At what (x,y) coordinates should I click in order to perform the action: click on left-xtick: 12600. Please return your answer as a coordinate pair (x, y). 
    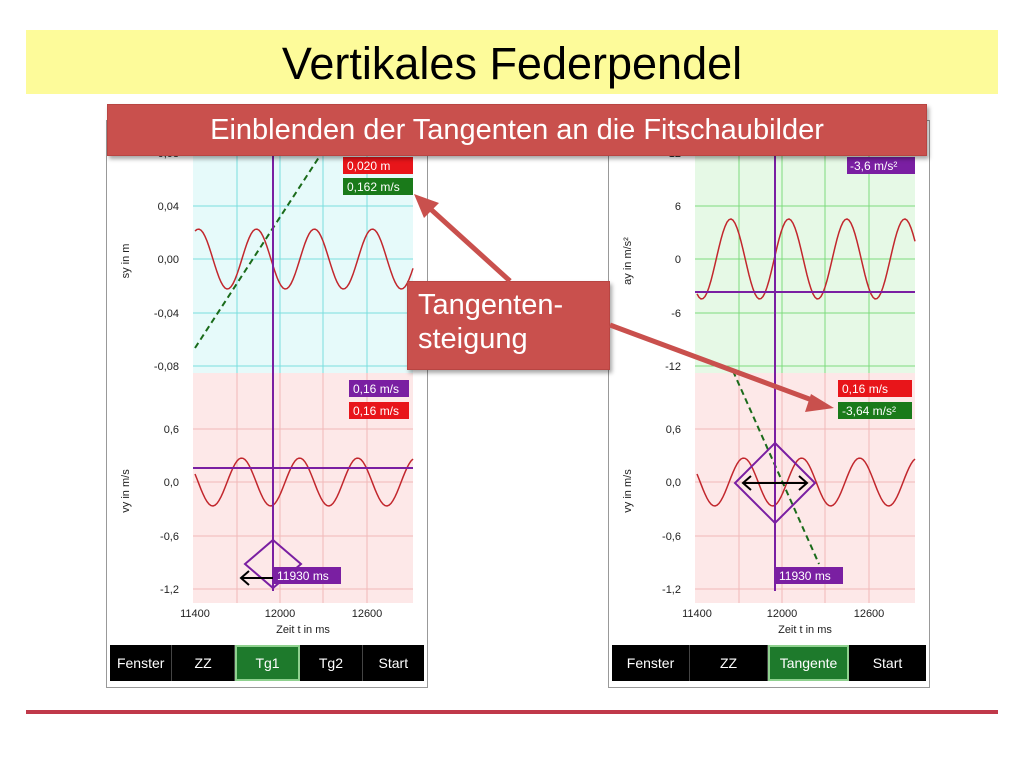
    Looking at the image, I should click on (367, 614).